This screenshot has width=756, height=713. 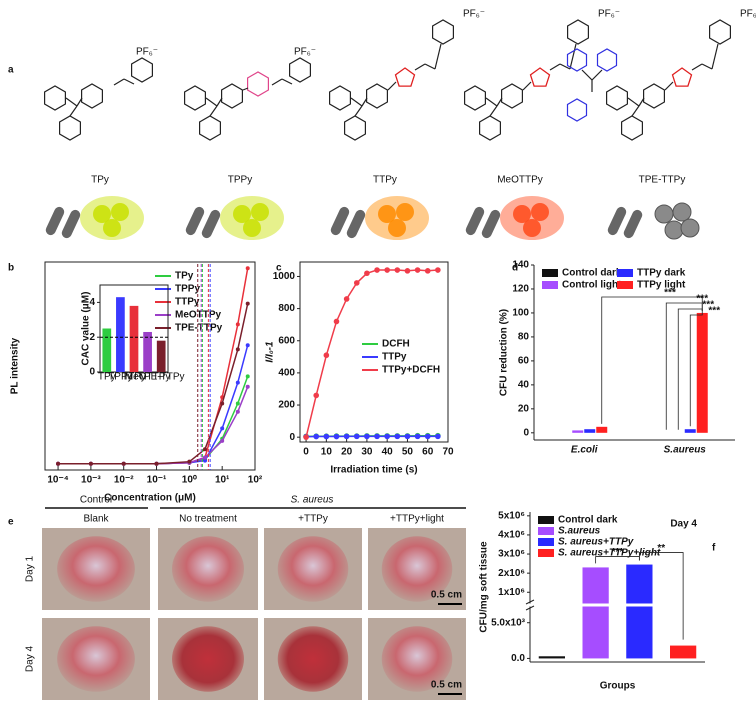 What do you see at coordinates (428, 452) in the screenshot?
I see `x-tick-label: 60` at bounding box center [428, 452].